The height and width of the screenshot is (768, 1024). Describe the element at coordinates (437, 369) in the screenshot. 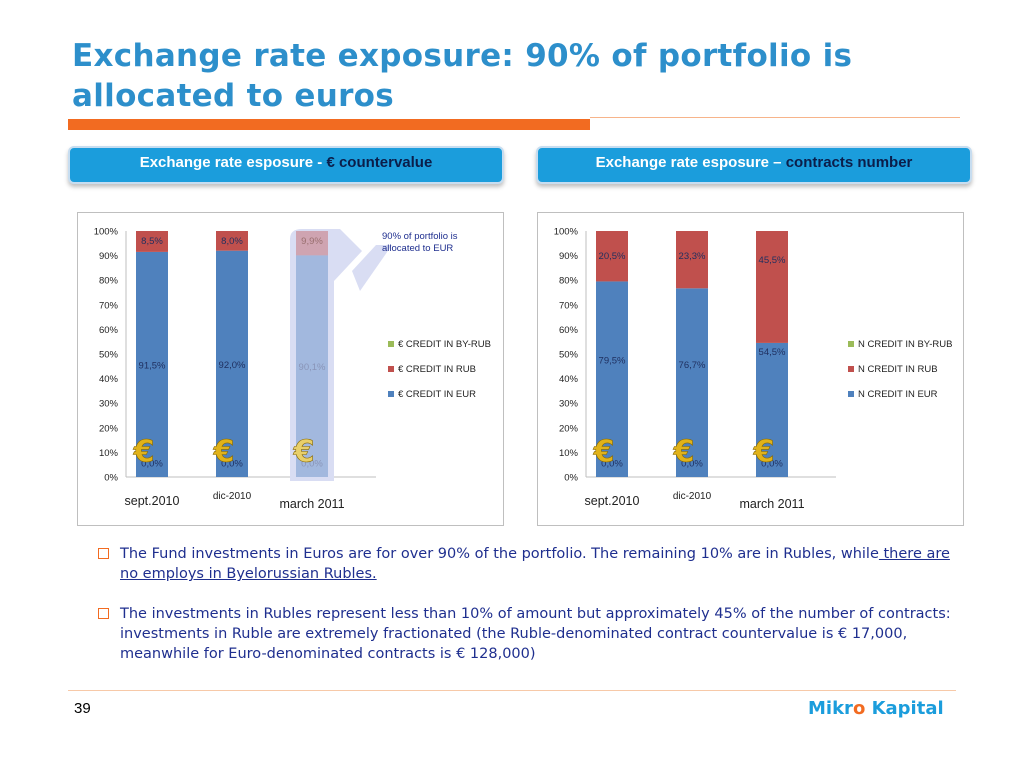

I see `legend-label: € CREDIT IN RUB` at that location.